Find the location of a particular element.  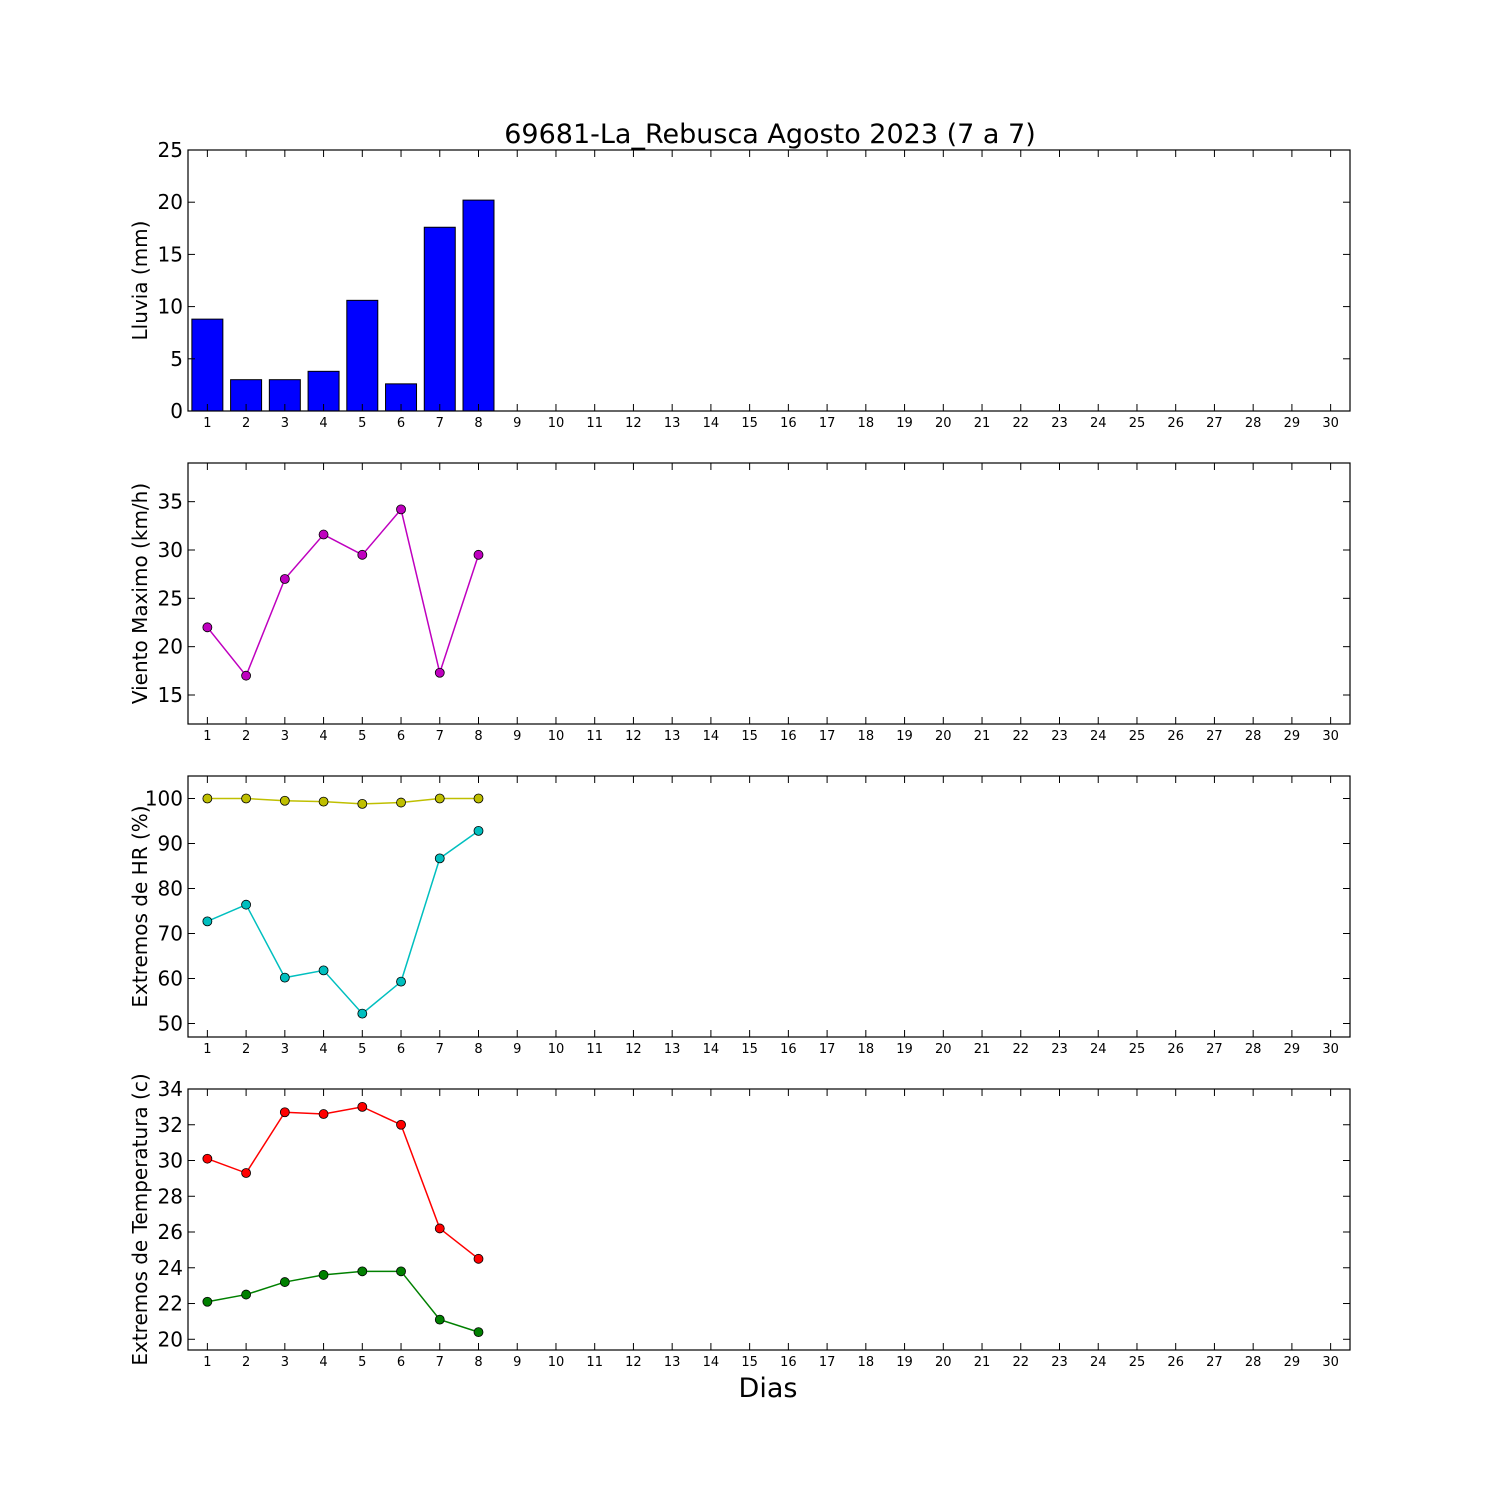

y-axis-label: Extremos de Temperatura (c) is located at coordinates (140, 1219).